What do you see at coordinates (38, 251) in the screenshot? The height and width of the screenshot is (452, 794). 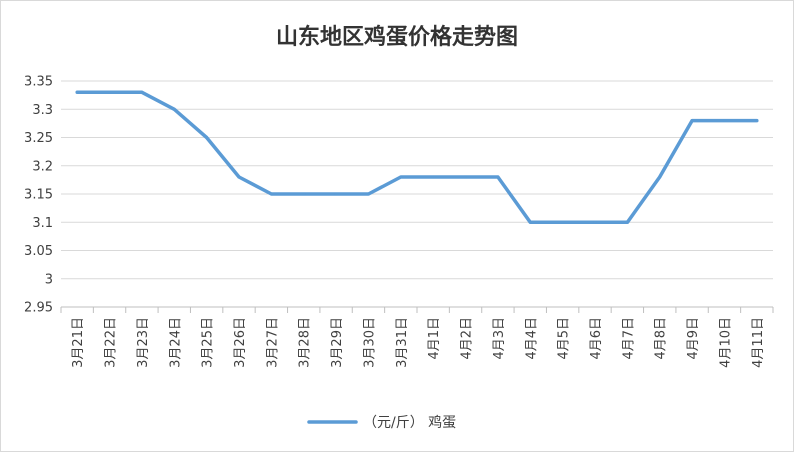 I see `y-tick-label: 3.05` at bounding box center [38, 251].